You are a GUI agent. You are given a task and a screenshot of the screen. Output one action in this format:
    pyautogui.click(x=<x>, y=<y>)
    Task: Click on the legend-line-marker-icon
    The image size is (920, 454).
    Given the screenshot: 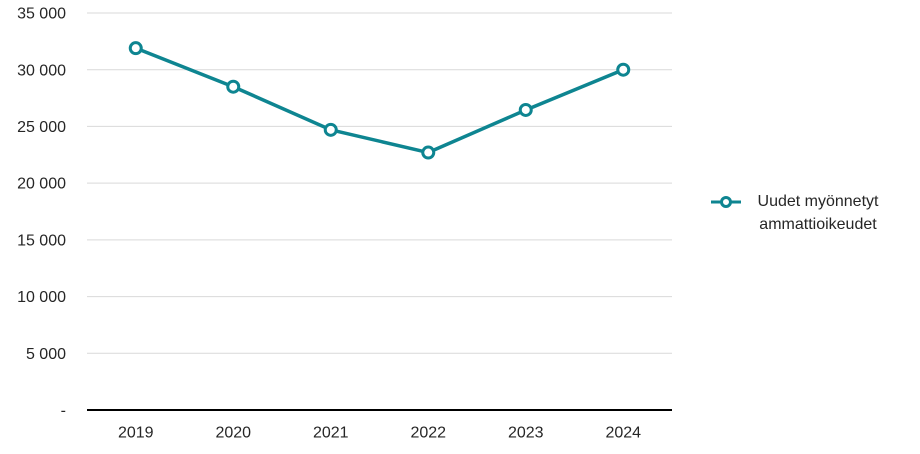 What is the action you would take?
    pyautogui.click(x=726, y=202)
    